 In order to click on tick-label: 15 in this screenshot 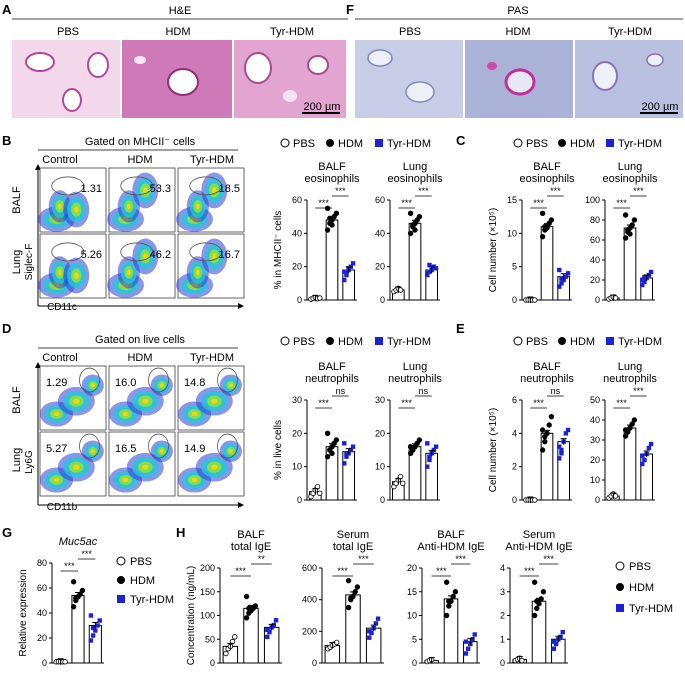, I will do `click(512, 200)`.